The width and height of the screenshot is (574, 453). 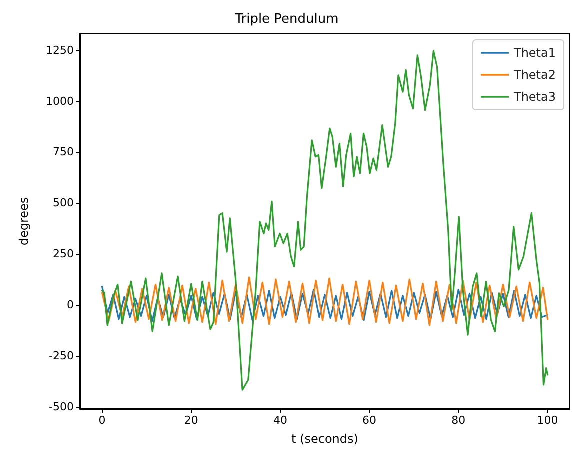 What do you see at coordinates (534, 75) in the screenshot?
I see `legend-label: Theta2` at bounding box center [534, 75].